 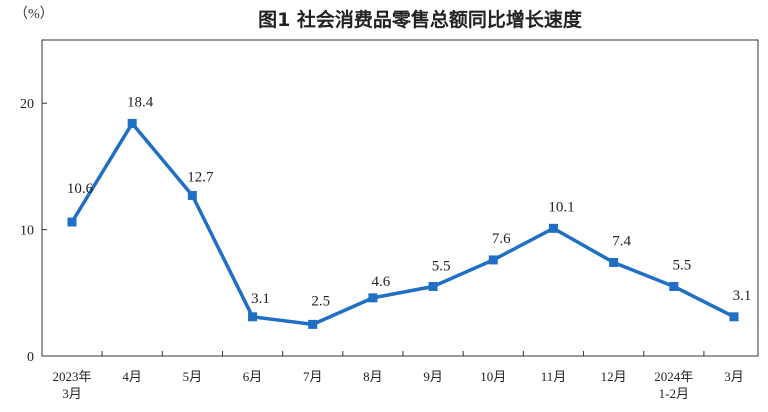 I want to click on data-label: 7.6, so click(x=501, y=239).